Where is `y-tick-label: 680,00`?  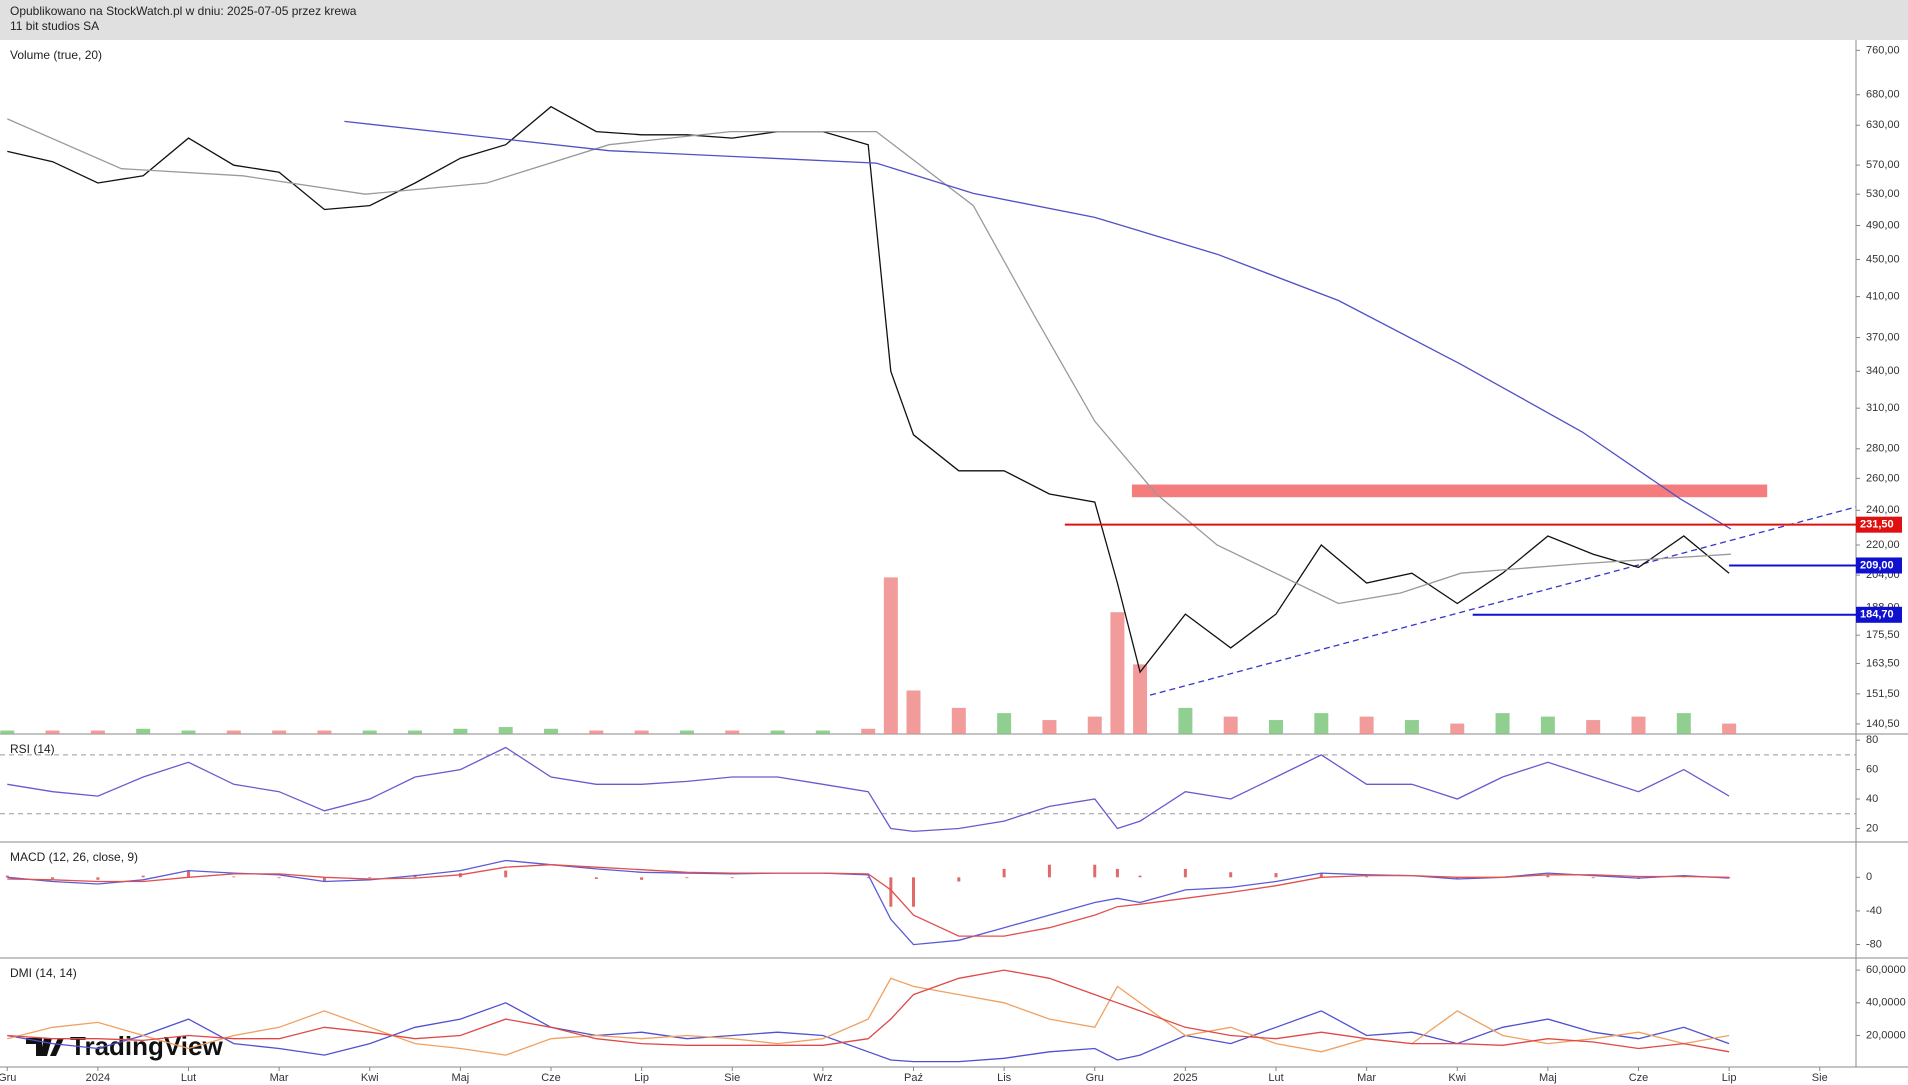
y-tick-label: 680,00 is located at coordinates (1883, 95).